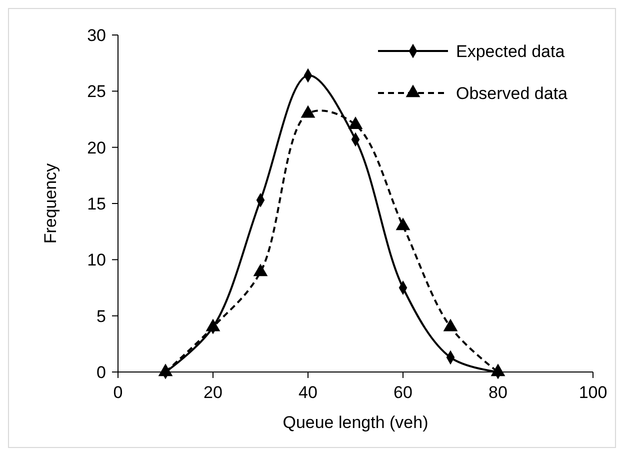 The image size is (624, 459). Describe the element at coordinates (308, 392) in the screenshot. I see `x-tick-label: 40` at that location.